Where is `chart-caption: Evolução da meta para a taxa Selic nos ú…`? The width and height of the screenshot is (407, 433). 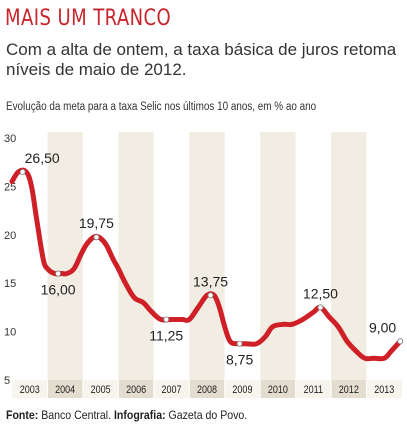 chart-caption: Evolução da meta para a taxa Selic nos ú… is located at coordinates (161, 107).